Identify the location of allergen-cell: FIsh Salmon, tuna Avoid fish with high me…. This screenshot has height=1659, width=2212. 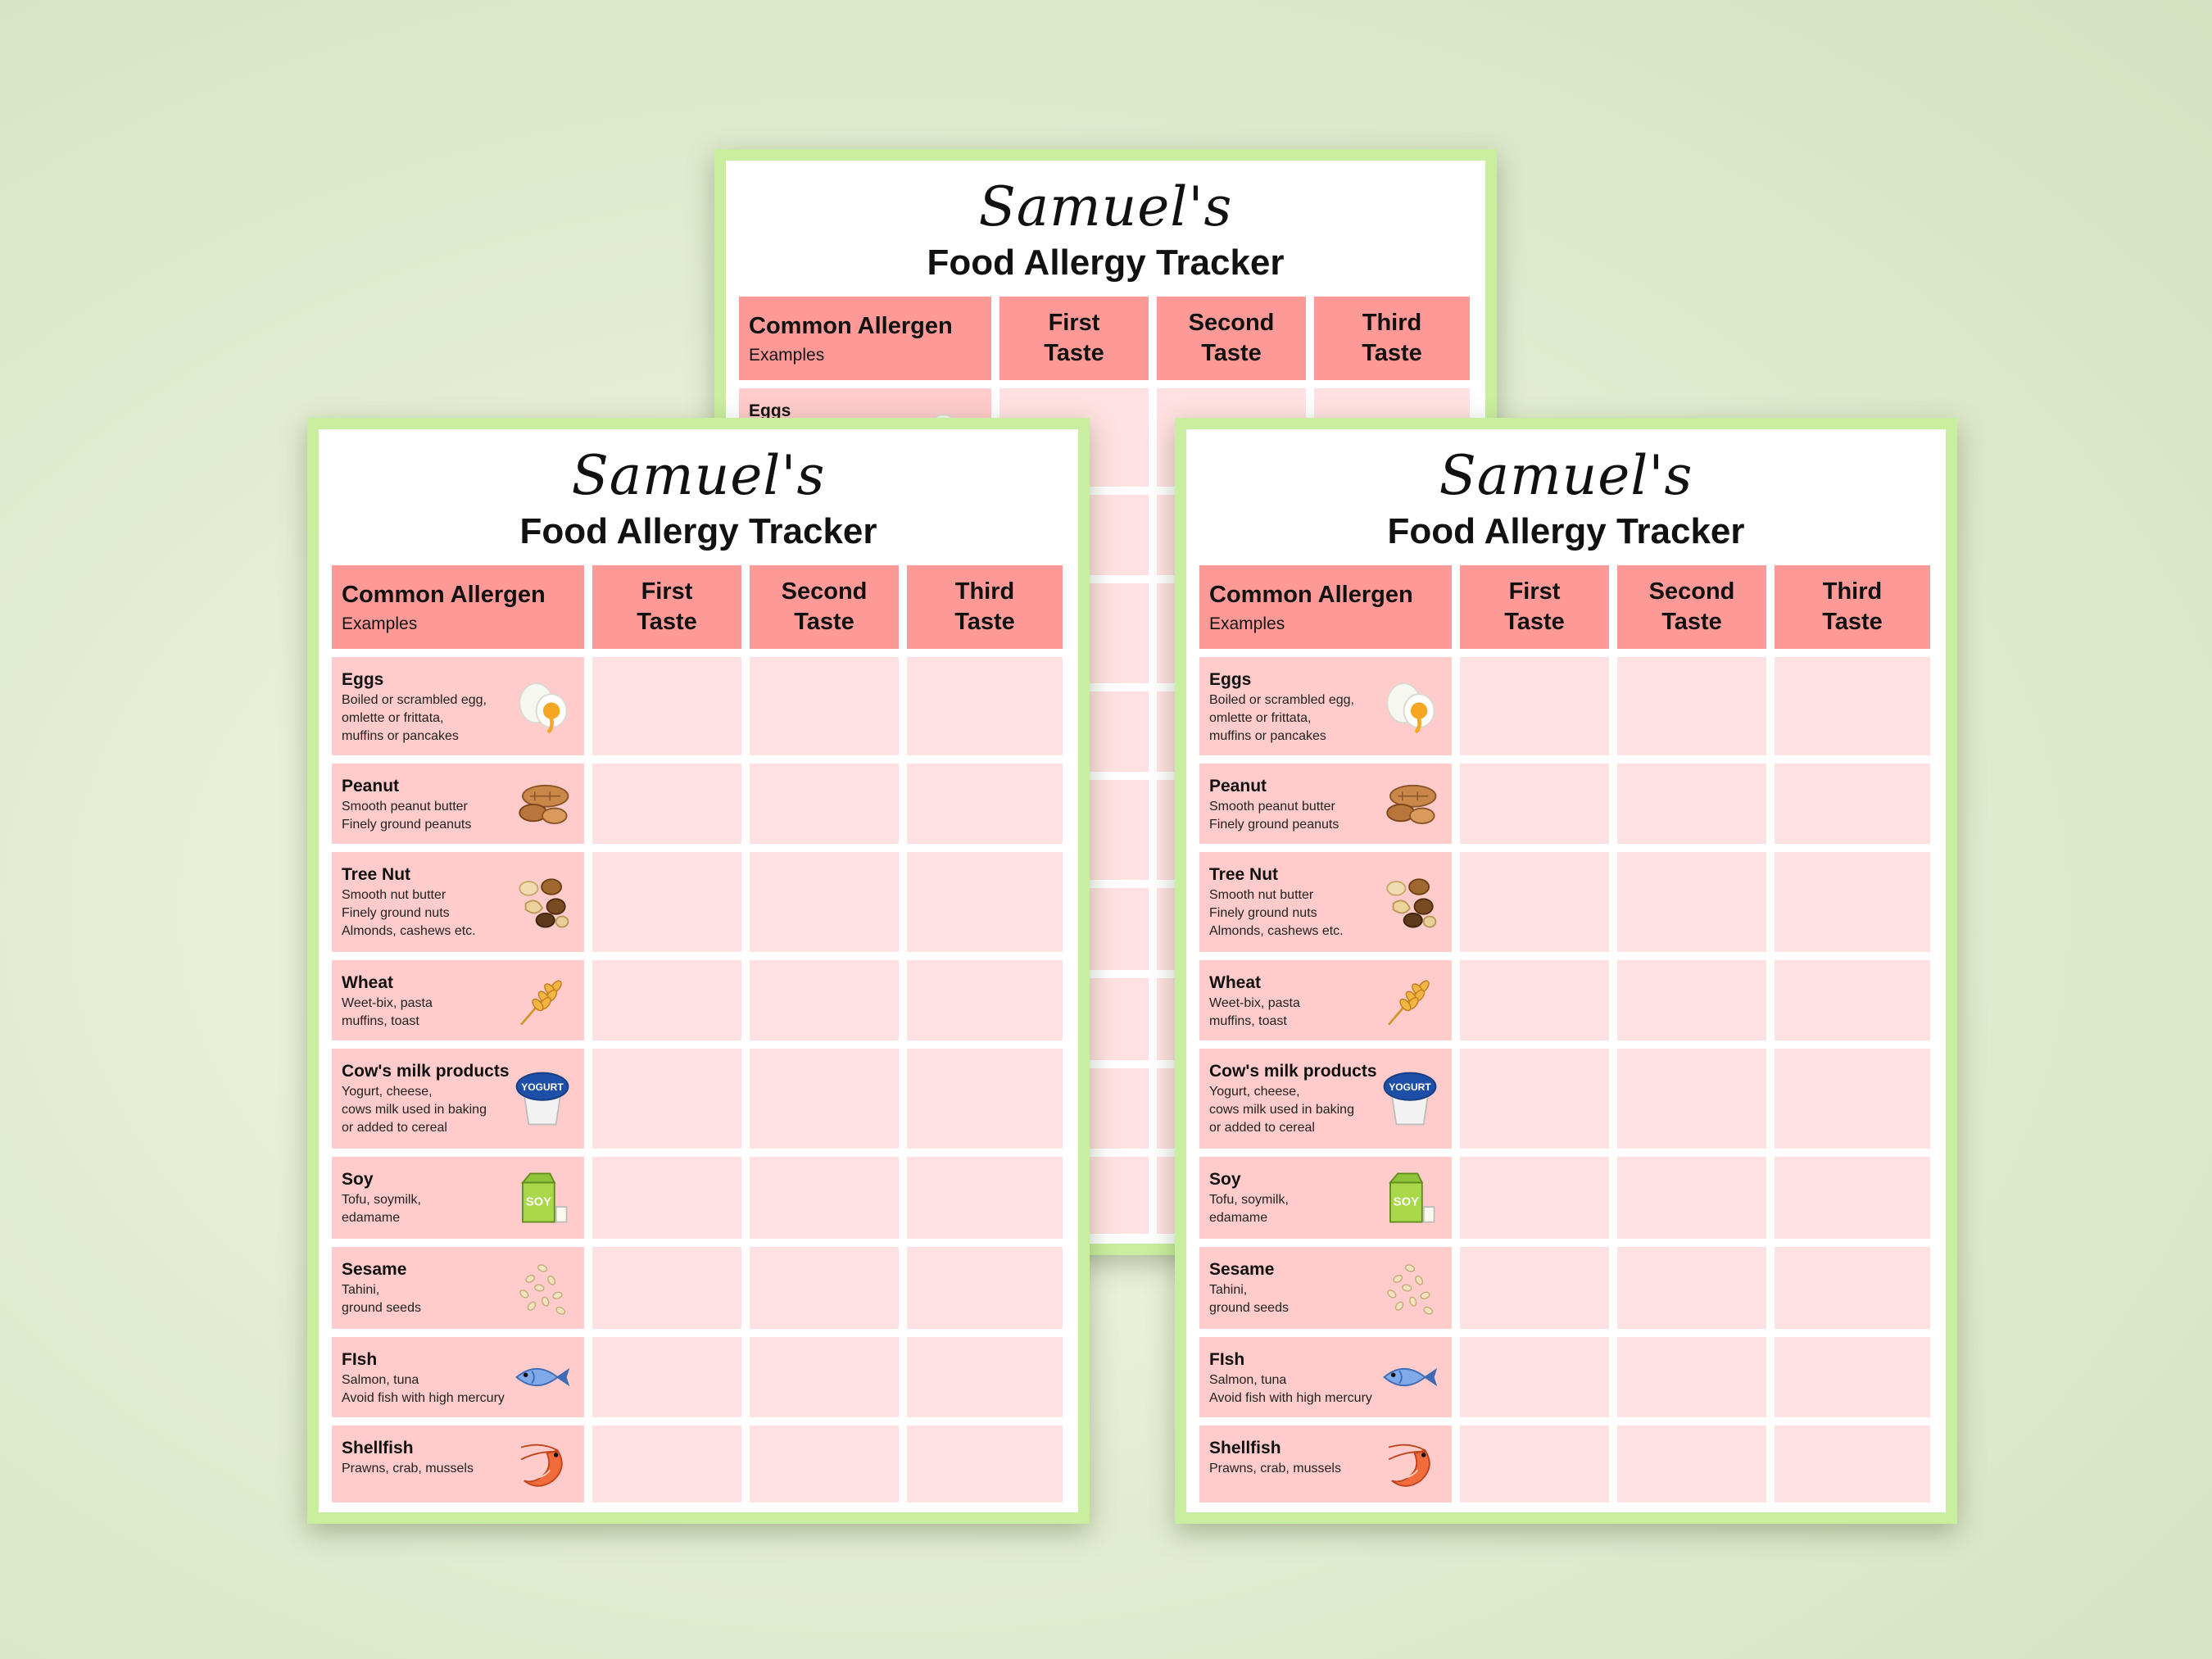
(1325, 1377).